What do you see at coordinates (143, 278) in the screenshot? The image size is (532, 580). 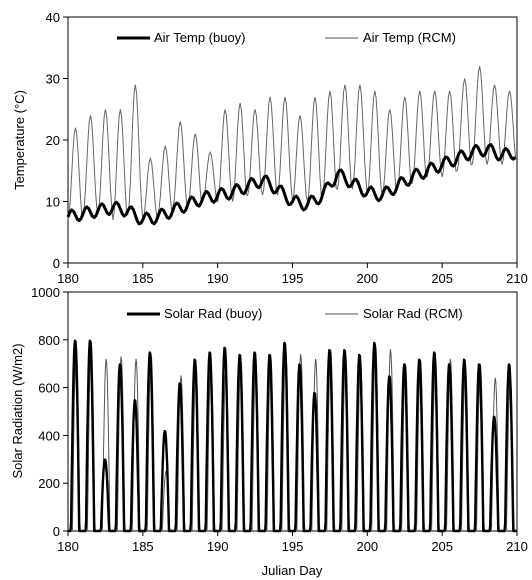 I see `temp-x-tick-label: 185` at bounding box center [143, 278].